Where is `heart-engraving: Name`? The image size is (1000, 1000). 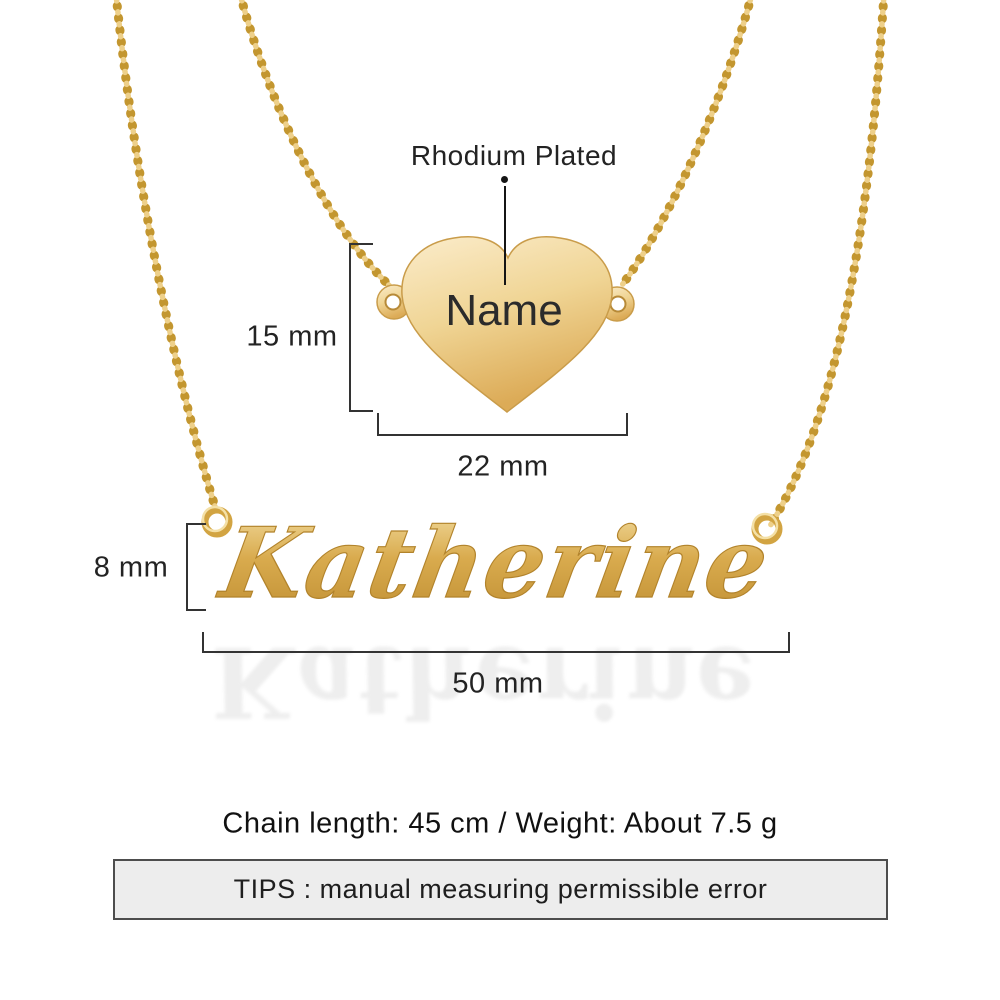
heart-engraving: Name is located at coordinates (503, 310).